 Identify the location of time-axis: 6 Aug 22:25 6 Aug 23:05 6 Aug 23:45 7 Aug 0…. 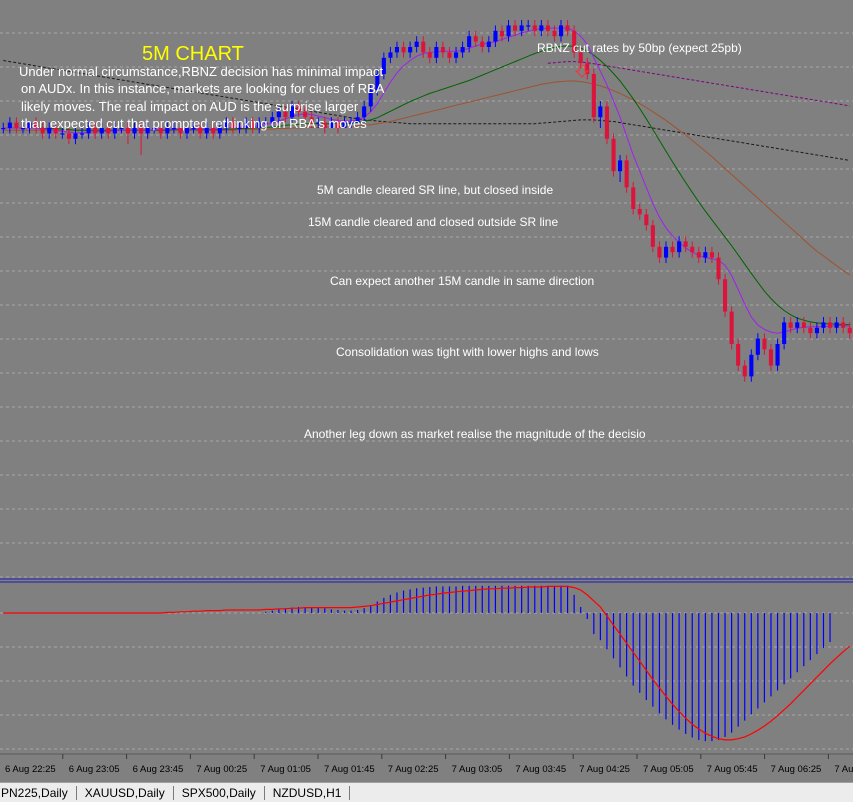
(429, 764).